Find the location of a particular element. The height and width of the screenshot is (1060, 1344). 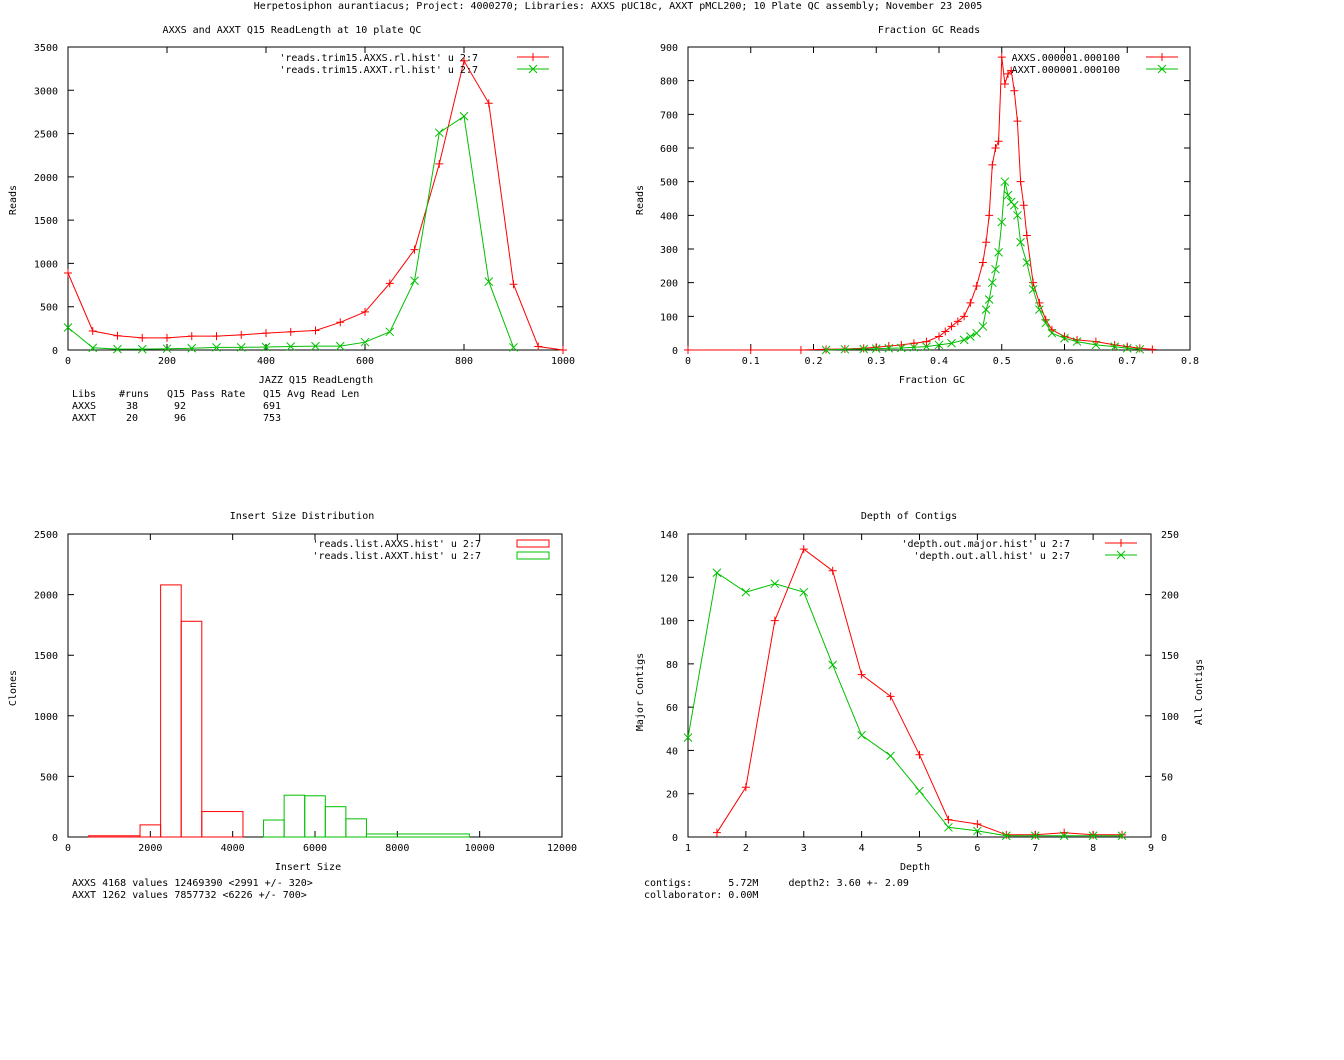

readlength-ytick-label: 0 is located at coordinates (55, 351).